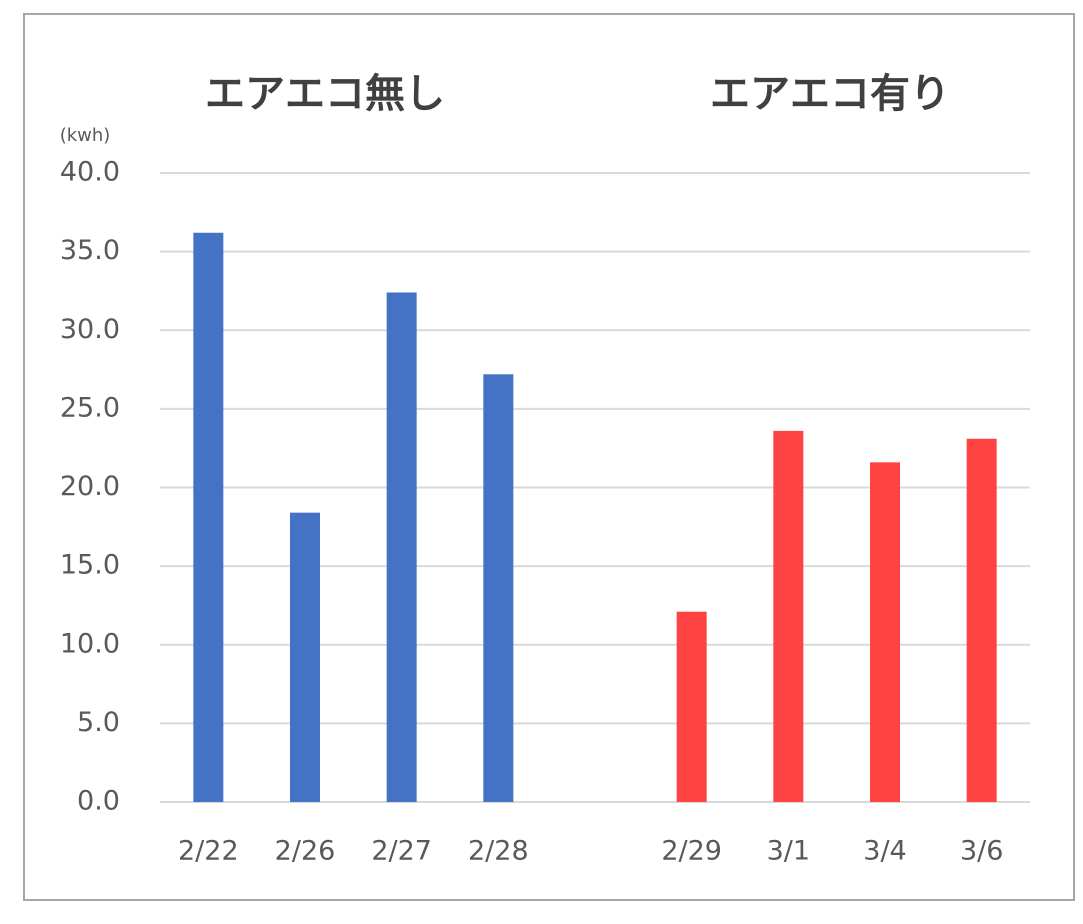  Describe the element at coordinates (788, 851) in the screenshot. I see `x-tick-label: 3/1` at that location.